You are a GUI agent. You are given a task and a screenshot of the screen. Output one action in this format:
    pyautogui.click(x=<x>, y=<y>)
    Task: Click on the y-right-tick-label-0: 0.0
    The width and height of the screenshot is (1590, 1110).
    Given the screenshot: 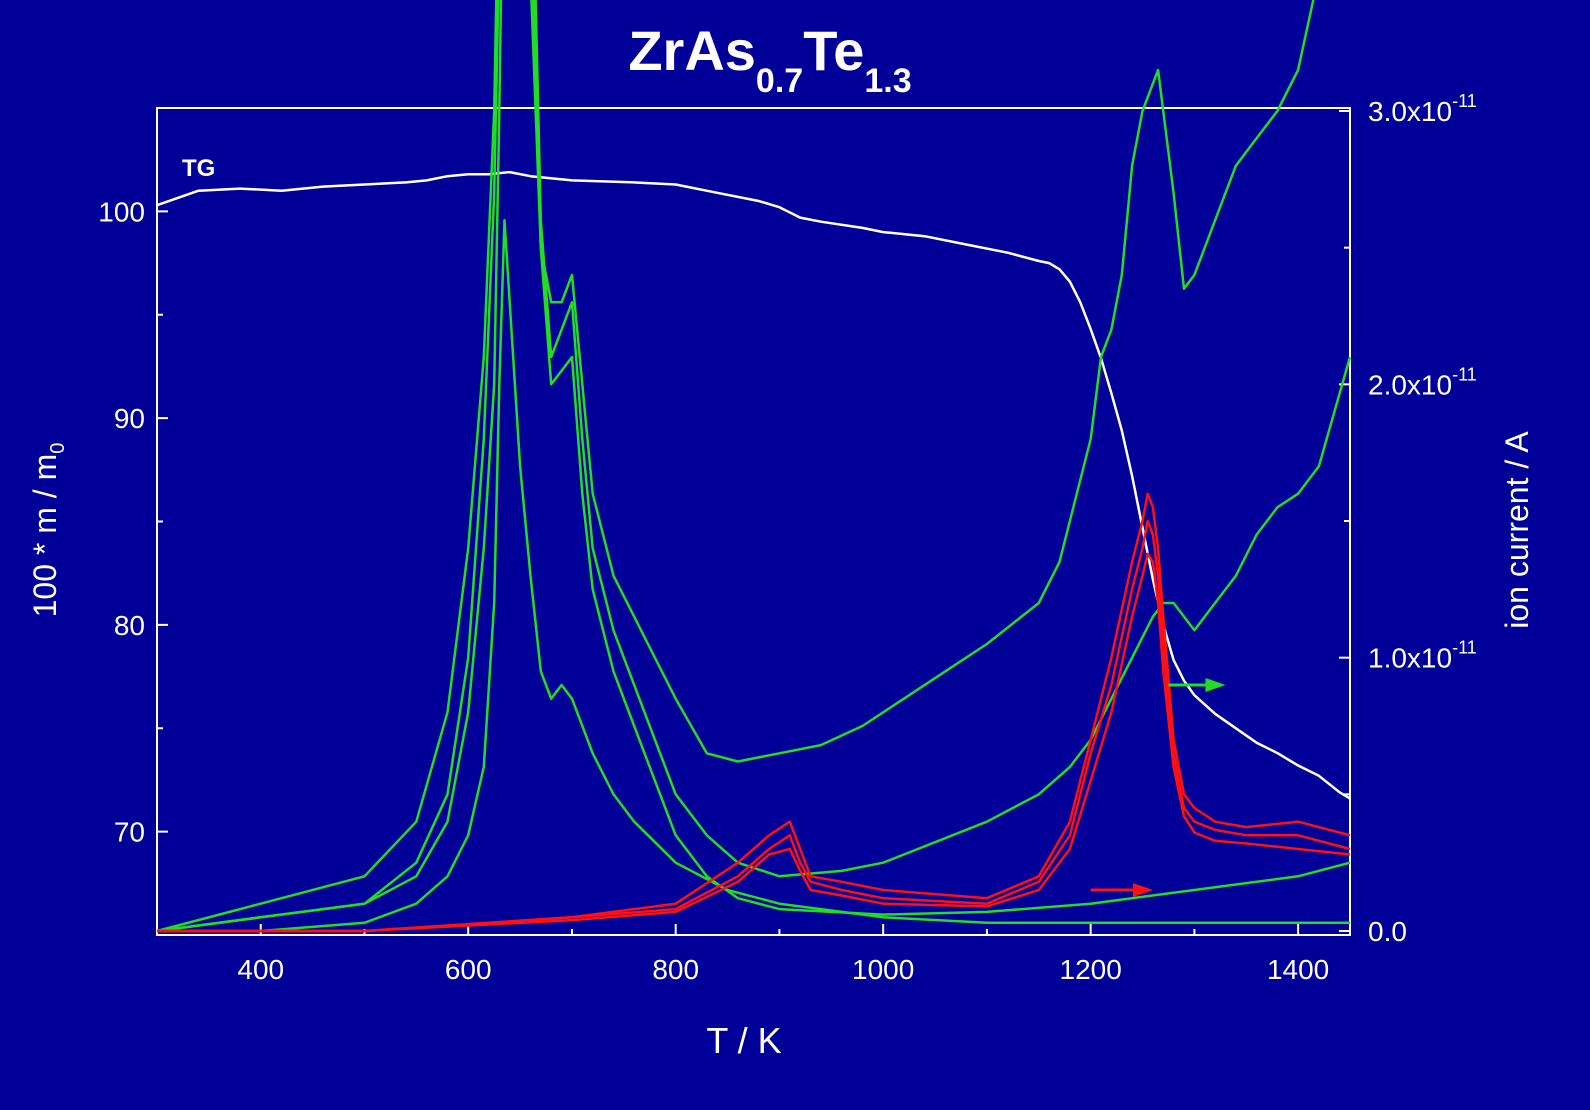 What is the action you would take?
    pyautogui.click(x=1387, y=931)
    